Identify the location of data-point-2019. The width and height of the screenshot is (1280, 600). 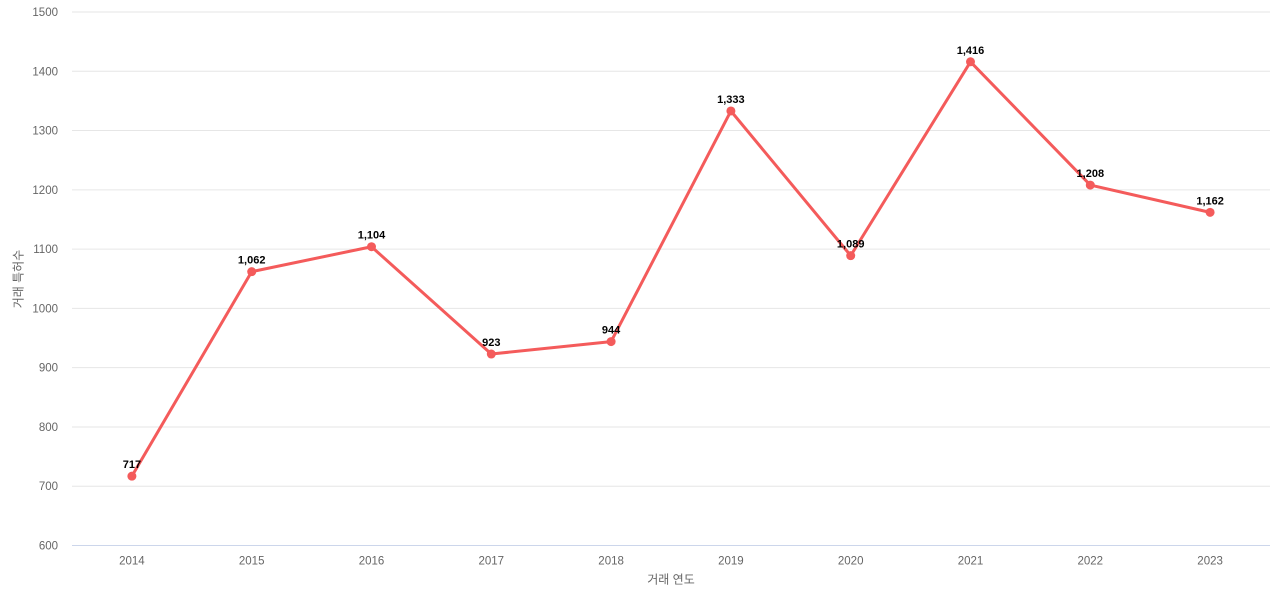
(731, 111).